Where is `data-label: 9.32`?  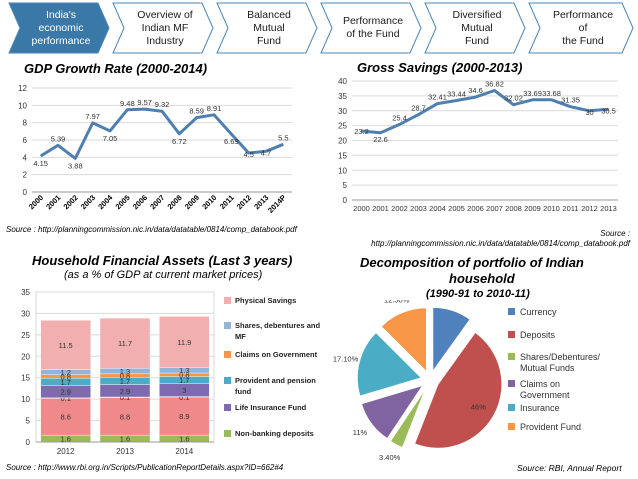
data-label: 9.32 is located at coordinates (162, 104).